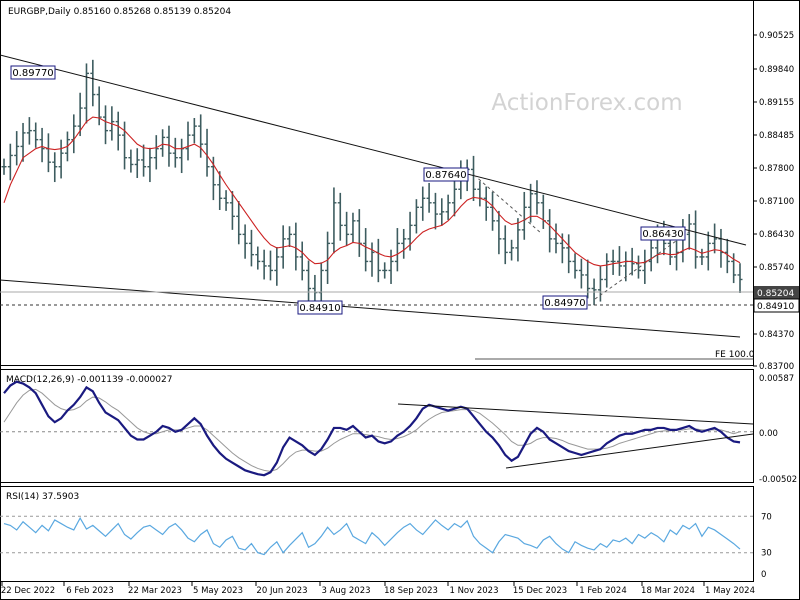  Describe the element at coordinates (42, 497) in the screenshot. I see `rsi-title: RSI(14) 37.5903` at that location.